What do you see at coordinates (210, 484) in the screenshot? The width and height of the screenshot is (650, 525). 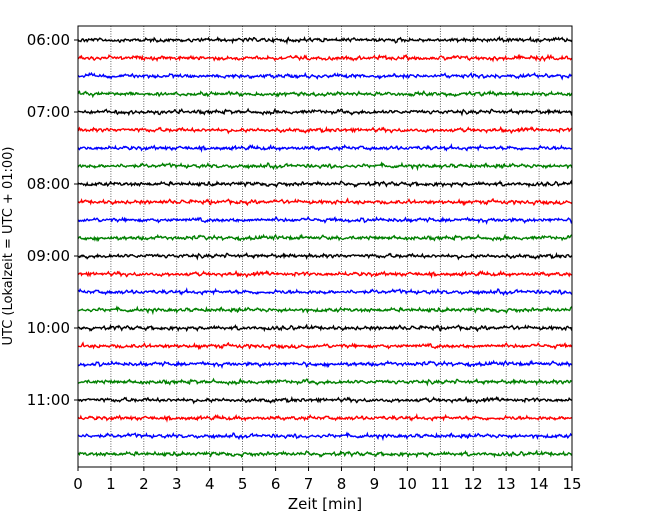 I see `x-tick-label: 4` at bounding box center [210, 484].